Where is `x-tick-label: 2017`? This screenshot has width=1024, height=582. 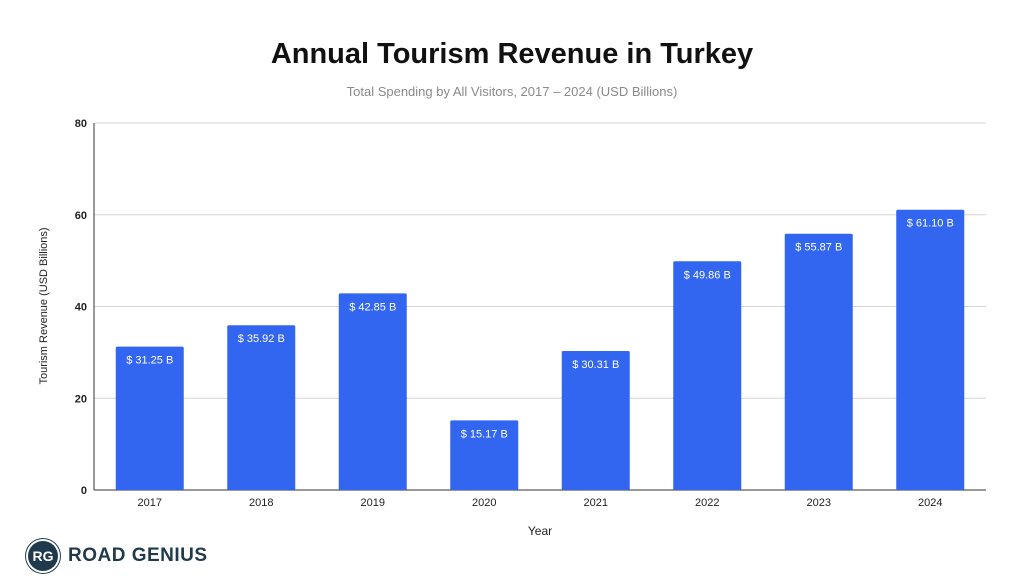 x-tick-label: 2017 is located at coordinates (150, 503).